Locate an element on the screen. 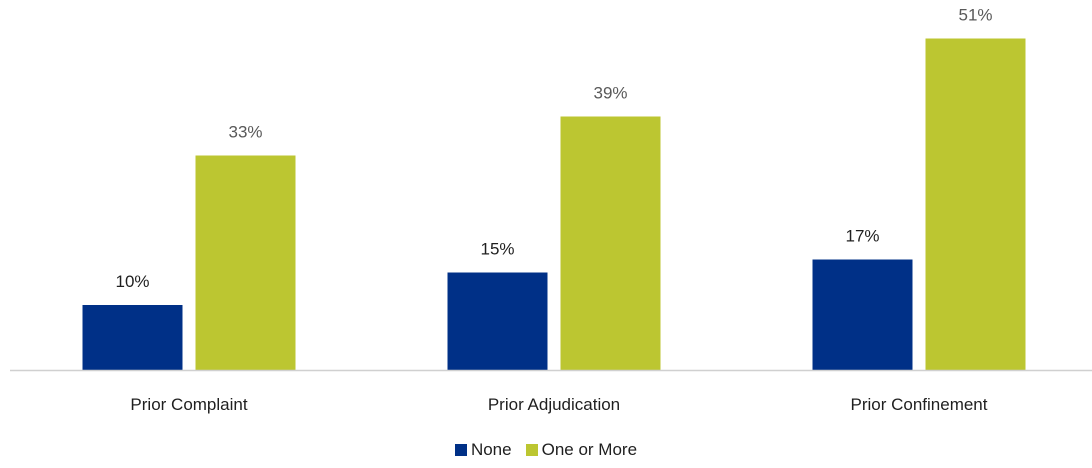  bar-prior-confinement-none is located at coordinates (862, 314).